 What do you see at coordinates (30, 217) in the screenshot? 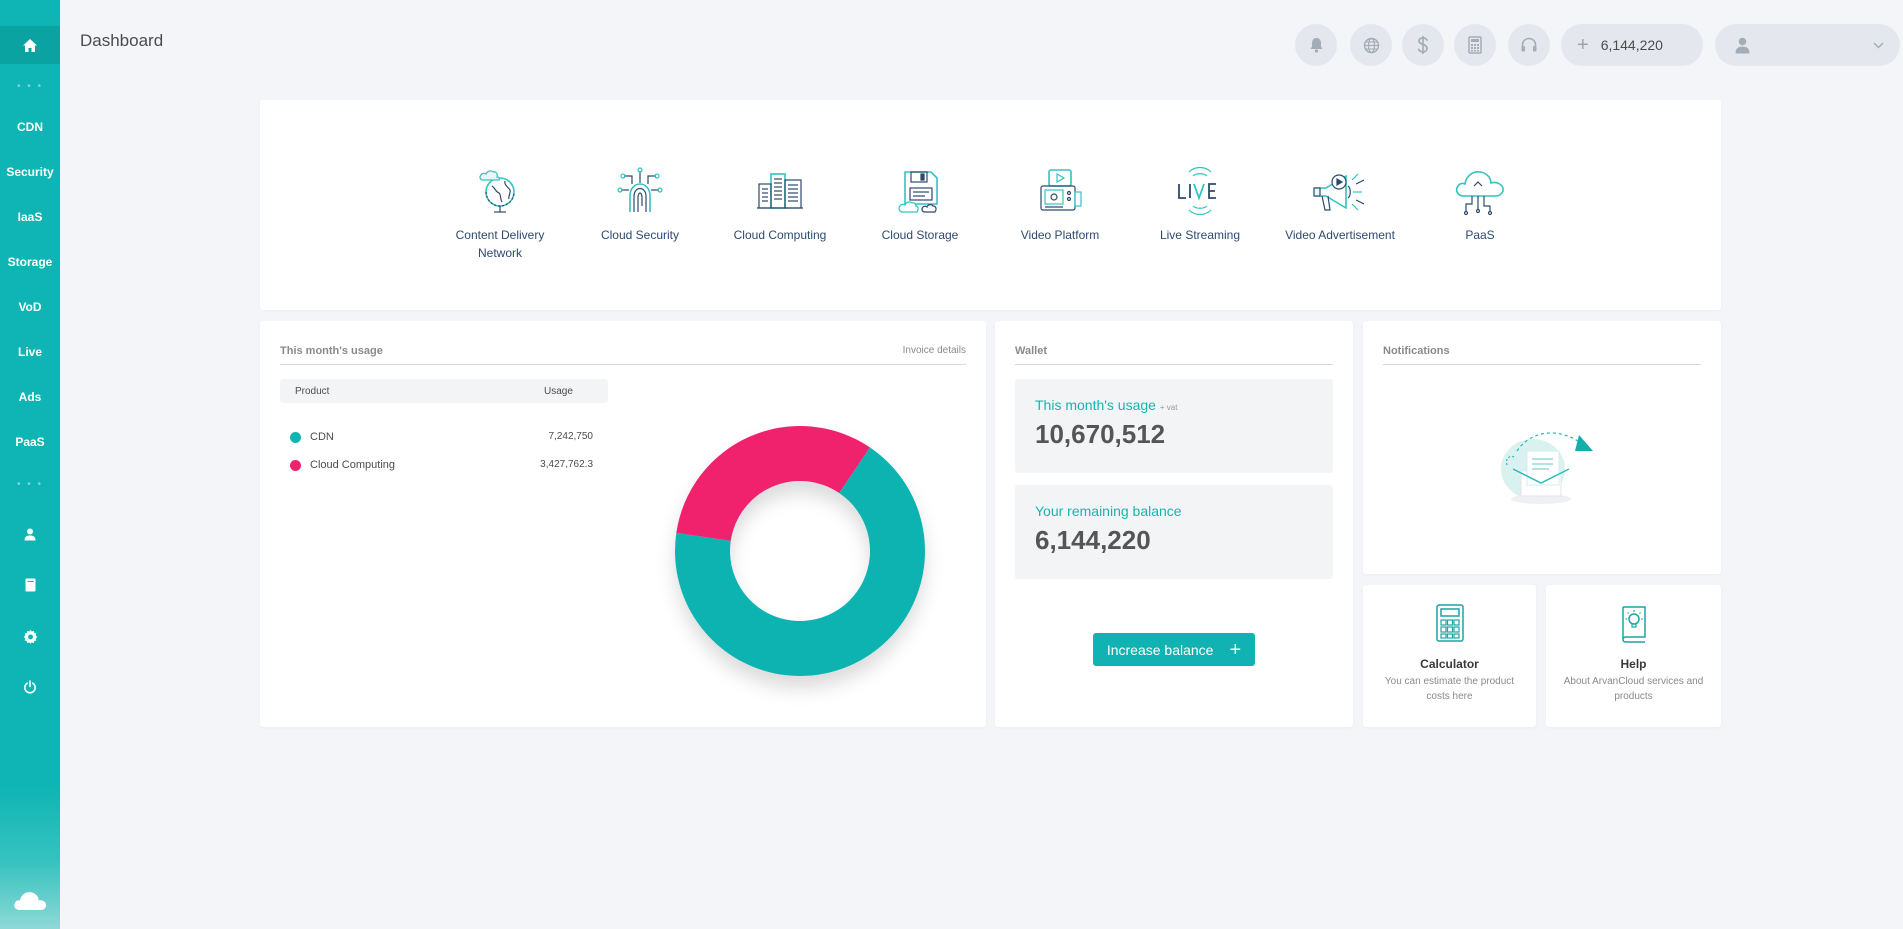
I see `sidebar-item-iaas: IaaS` at bounding box center [30, 217].